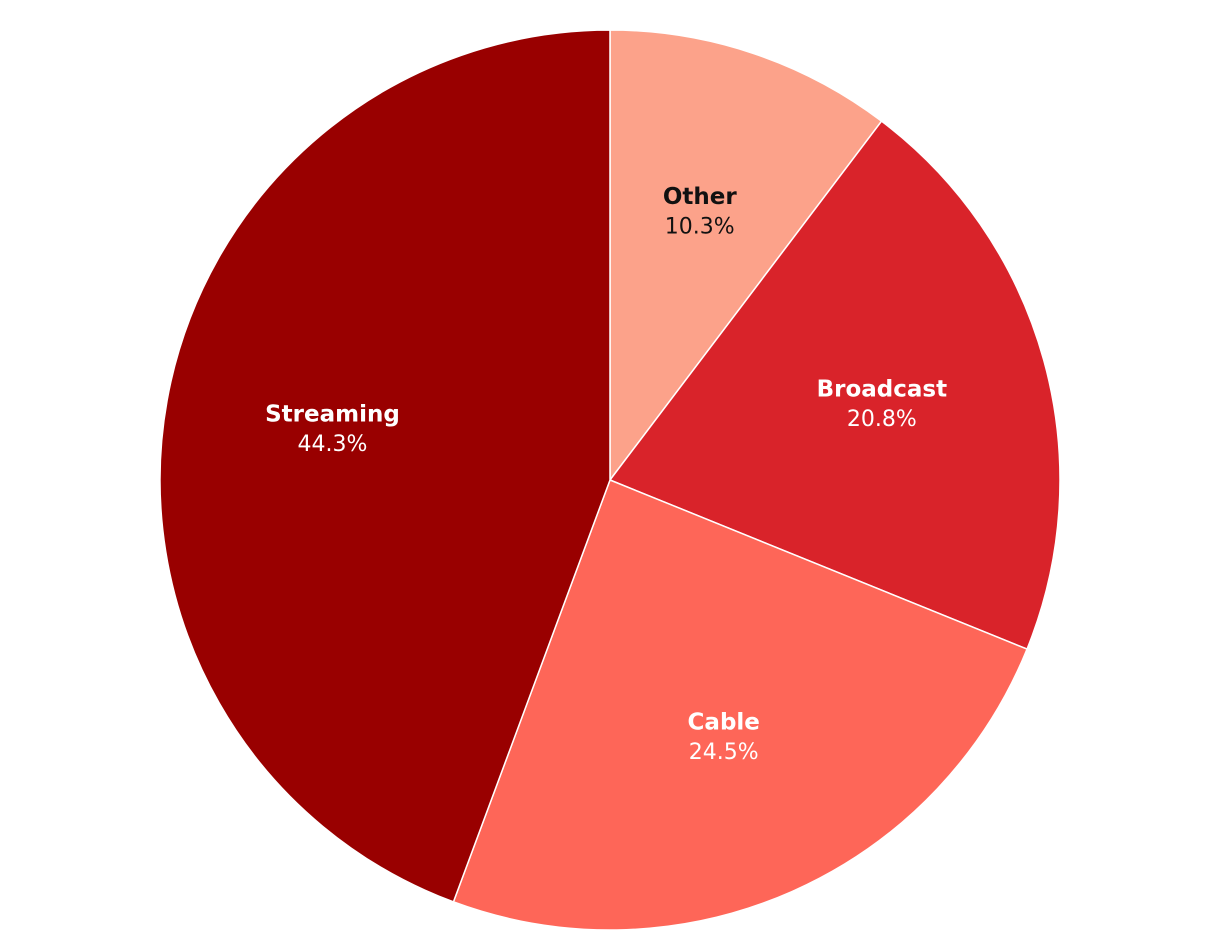  I want to click on slice-label: Cable, so click(724, 723).